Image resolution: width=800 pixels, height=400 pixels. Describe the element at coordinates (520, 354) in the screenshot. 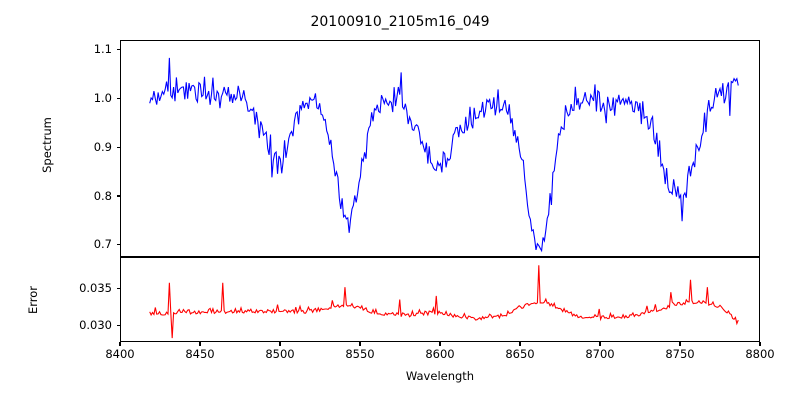

I see `x-tick-label: 8650` at that location.